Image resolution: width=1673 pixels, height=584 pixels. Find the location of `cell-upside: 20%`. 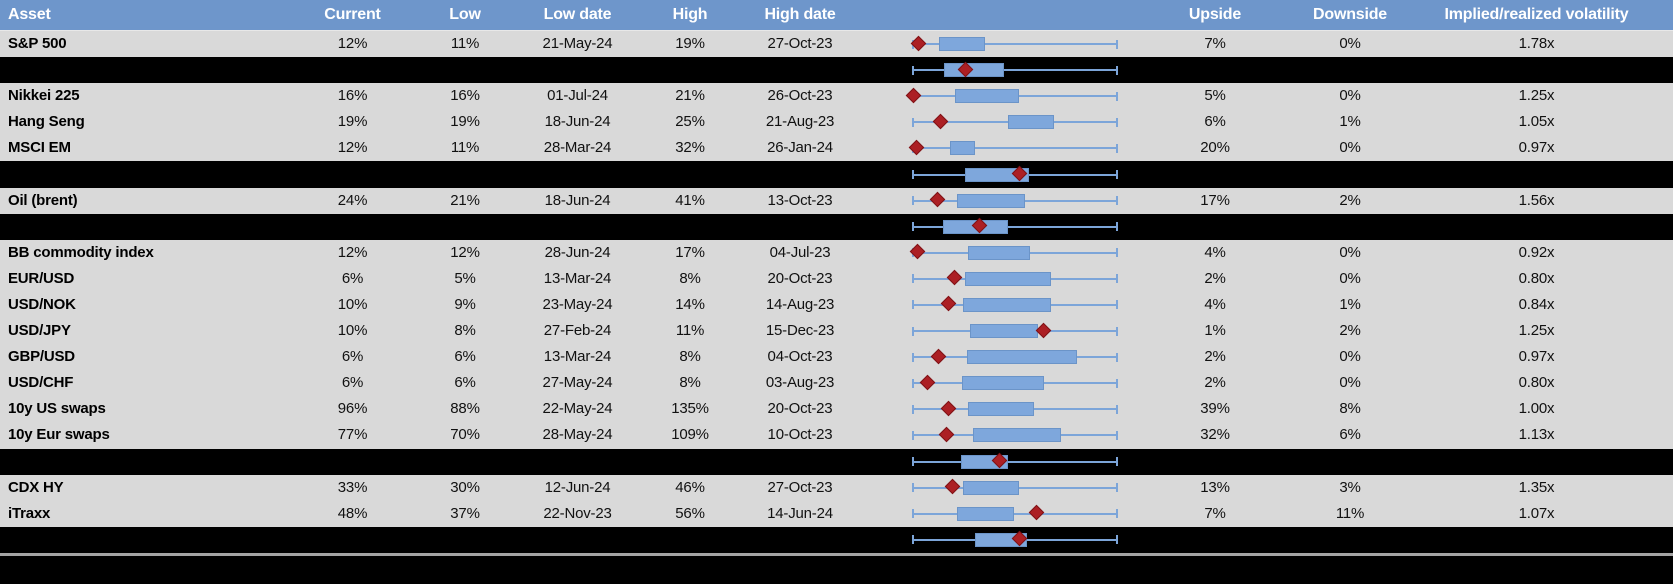

cell-upside: 20% is located at coordinates (1215, 148).